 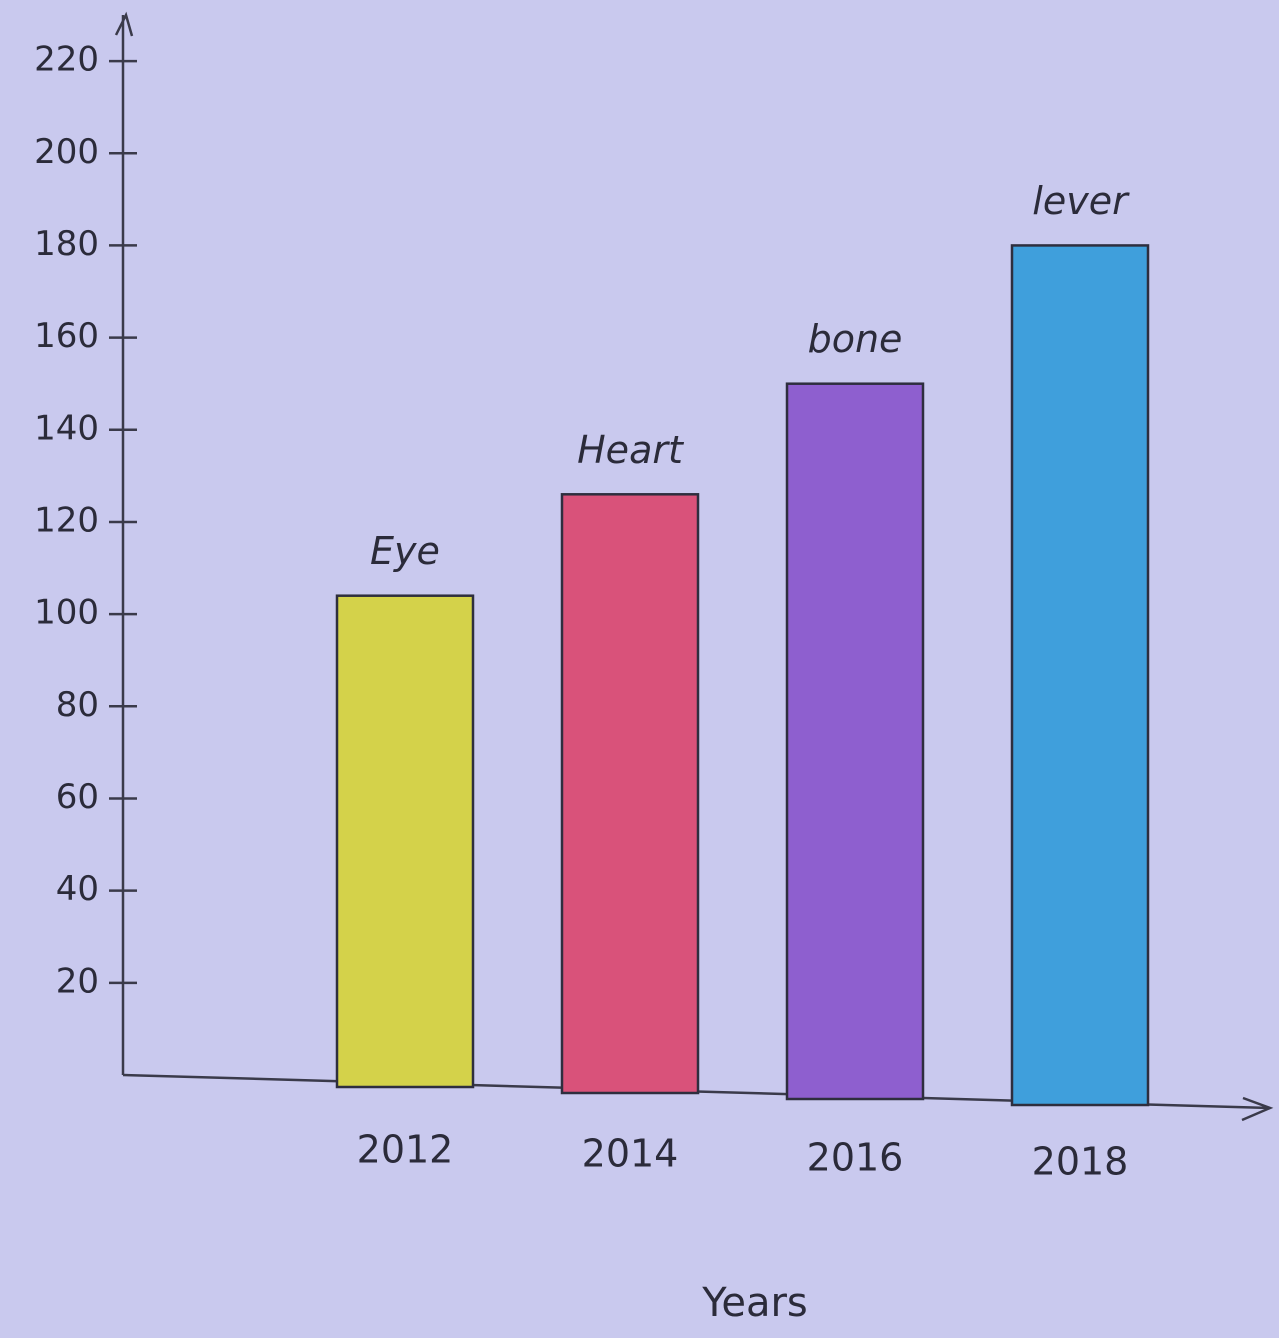 I want to click on y-tick-label: 220, so click(x=66, y=60).